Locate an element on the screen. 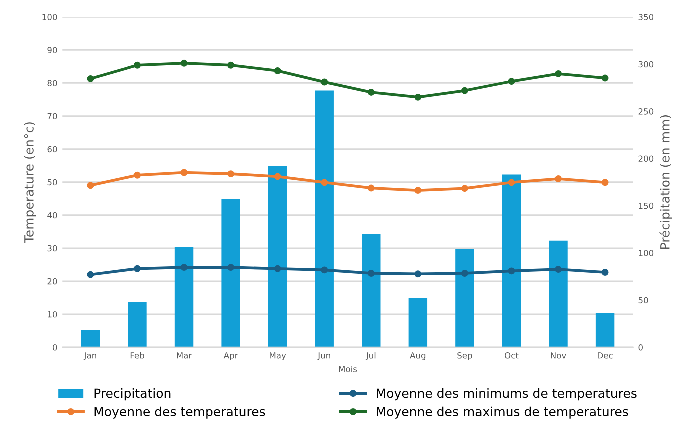 This screenshot has width=696, height=429. y-tick-label: 10 is located at coordinates (53, 314).